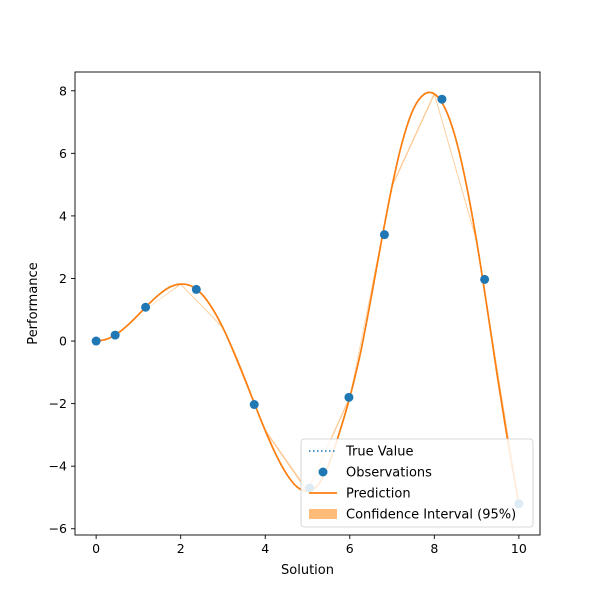 The width and height of the screenshot is (600, 600). What do you see at coordinates (63, 341) in the screenshot?
I see `y-tick-label: 0` at bounding box center [63, 341].